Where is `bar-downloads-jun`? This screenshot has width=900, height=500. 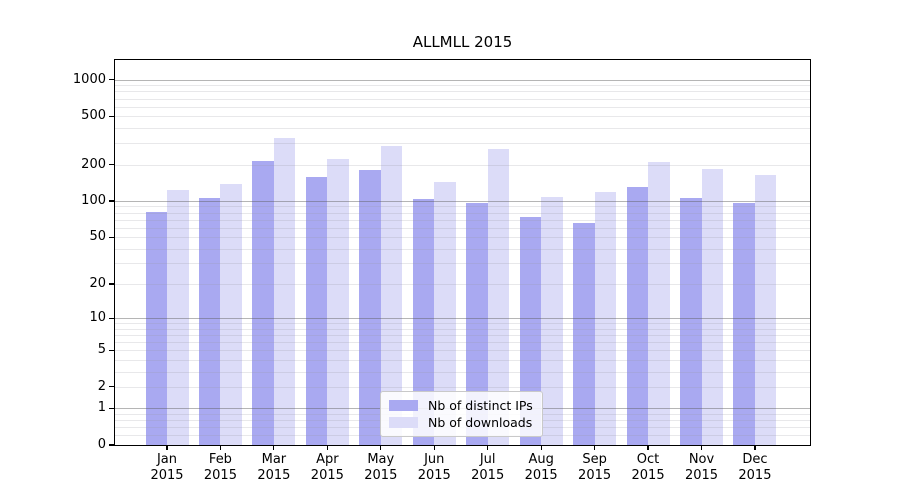 bar-downloads-jun is located at coordinates (445, 313).